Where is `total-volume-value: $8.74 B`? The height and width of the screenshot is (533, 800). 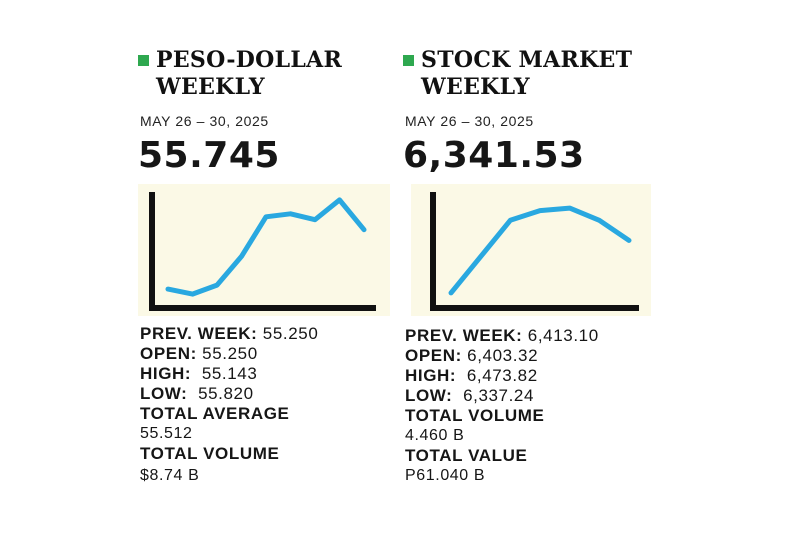 total-volume-value: $8.74 B is located at coordinates (170, 475).